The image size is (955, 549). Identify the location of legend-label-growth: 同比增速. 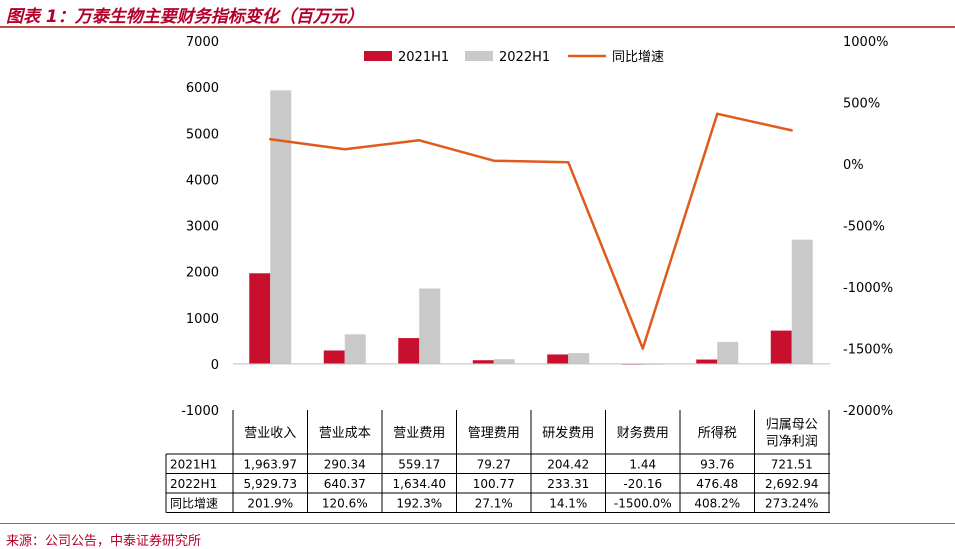
(638, 57).